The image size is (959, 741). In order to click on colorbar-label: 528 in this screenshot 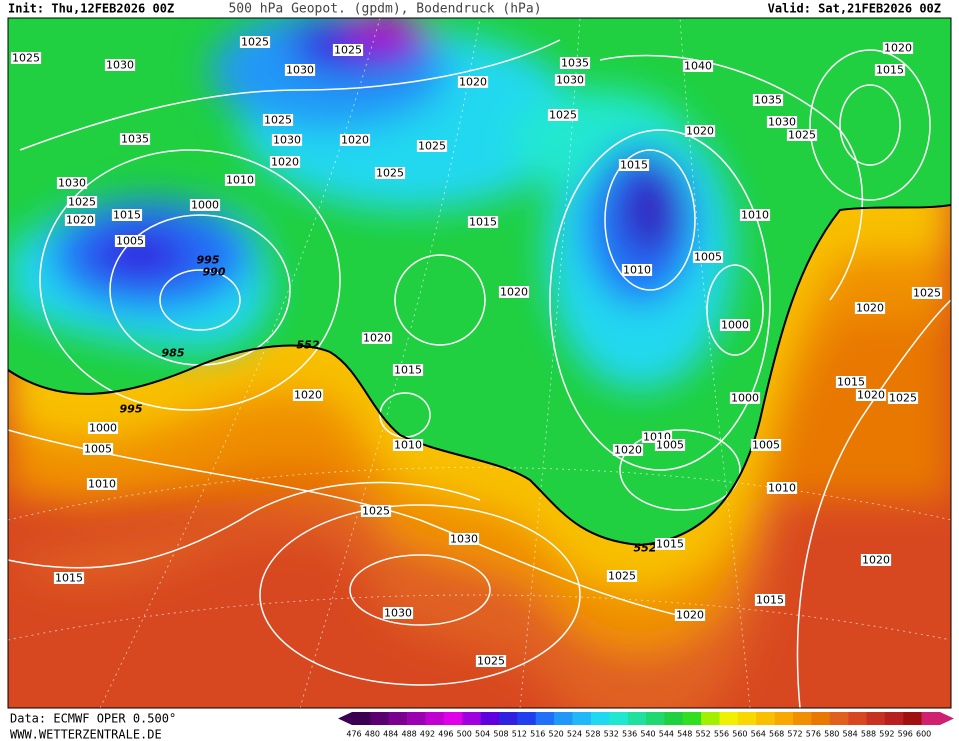, I will do `click(592, 734)`.